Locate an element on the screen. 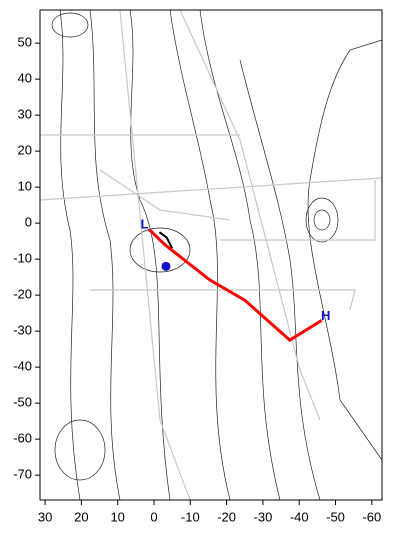  y-tick-label: 50 is located at coordinates (25, 42).